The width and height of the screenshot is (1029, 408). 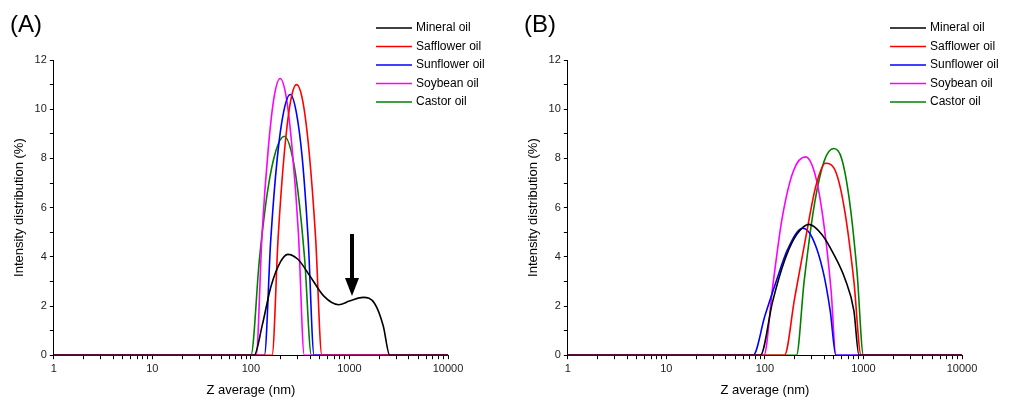 I want to click on chart-title: (A), so click(x=26, y=23).